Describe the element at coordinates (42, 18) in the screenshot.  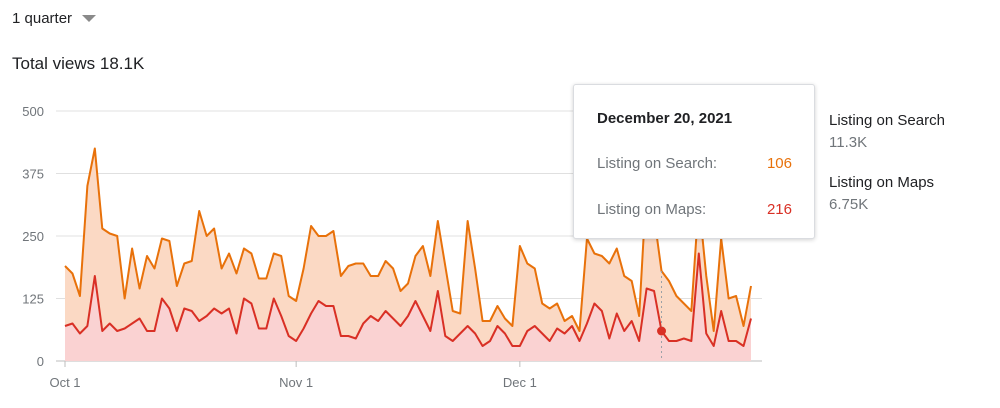
I see `range-selector-label: 1 quarter` at that location.